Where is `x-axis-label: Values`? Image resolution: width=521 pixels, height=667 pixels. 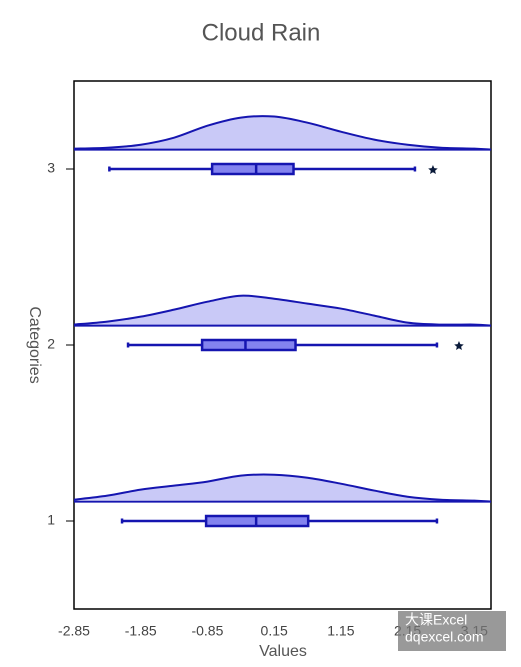
x-axis-label: Values is located at coordinates (283, 651).